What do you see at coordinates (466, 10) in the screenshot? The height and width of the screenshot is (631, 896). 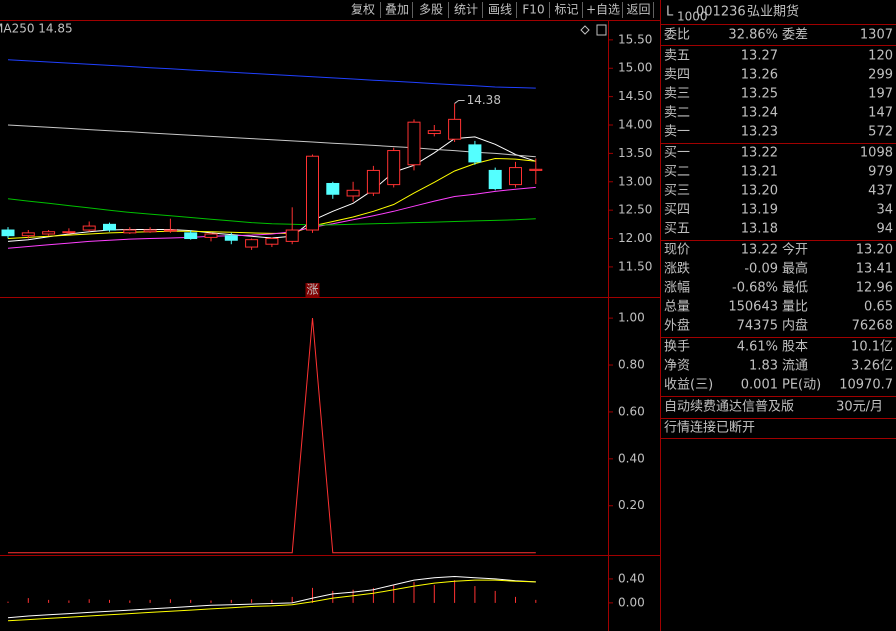 I see `toolbar-button: 统计` at bounding box center [466, 10].